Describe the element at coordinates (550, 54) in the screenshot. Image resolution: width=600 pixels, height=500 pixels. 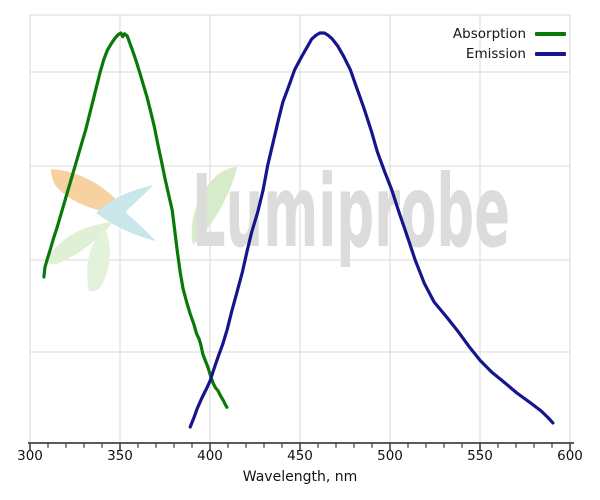
I see `legend-swatch-emission` at that location.